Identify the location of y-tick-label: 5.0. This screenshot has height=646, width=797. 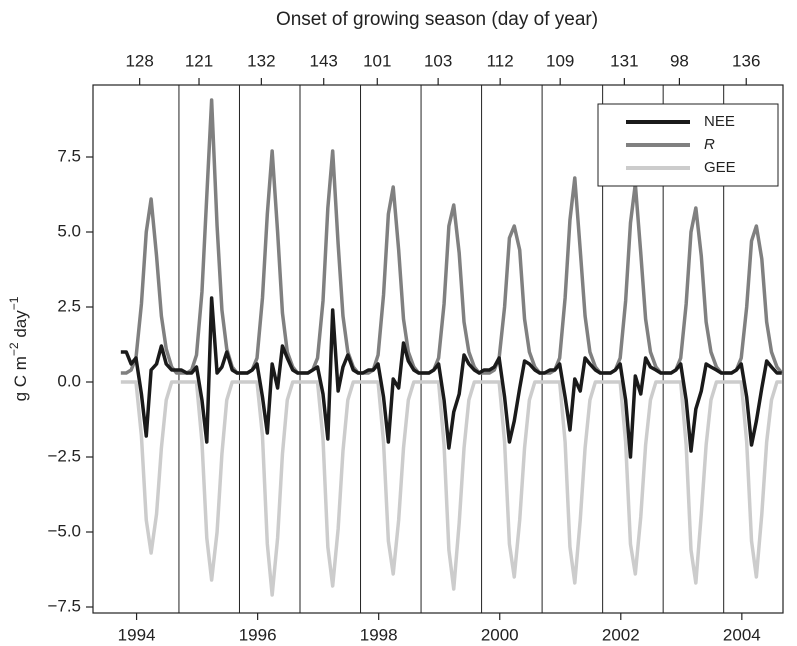
(69, 230).